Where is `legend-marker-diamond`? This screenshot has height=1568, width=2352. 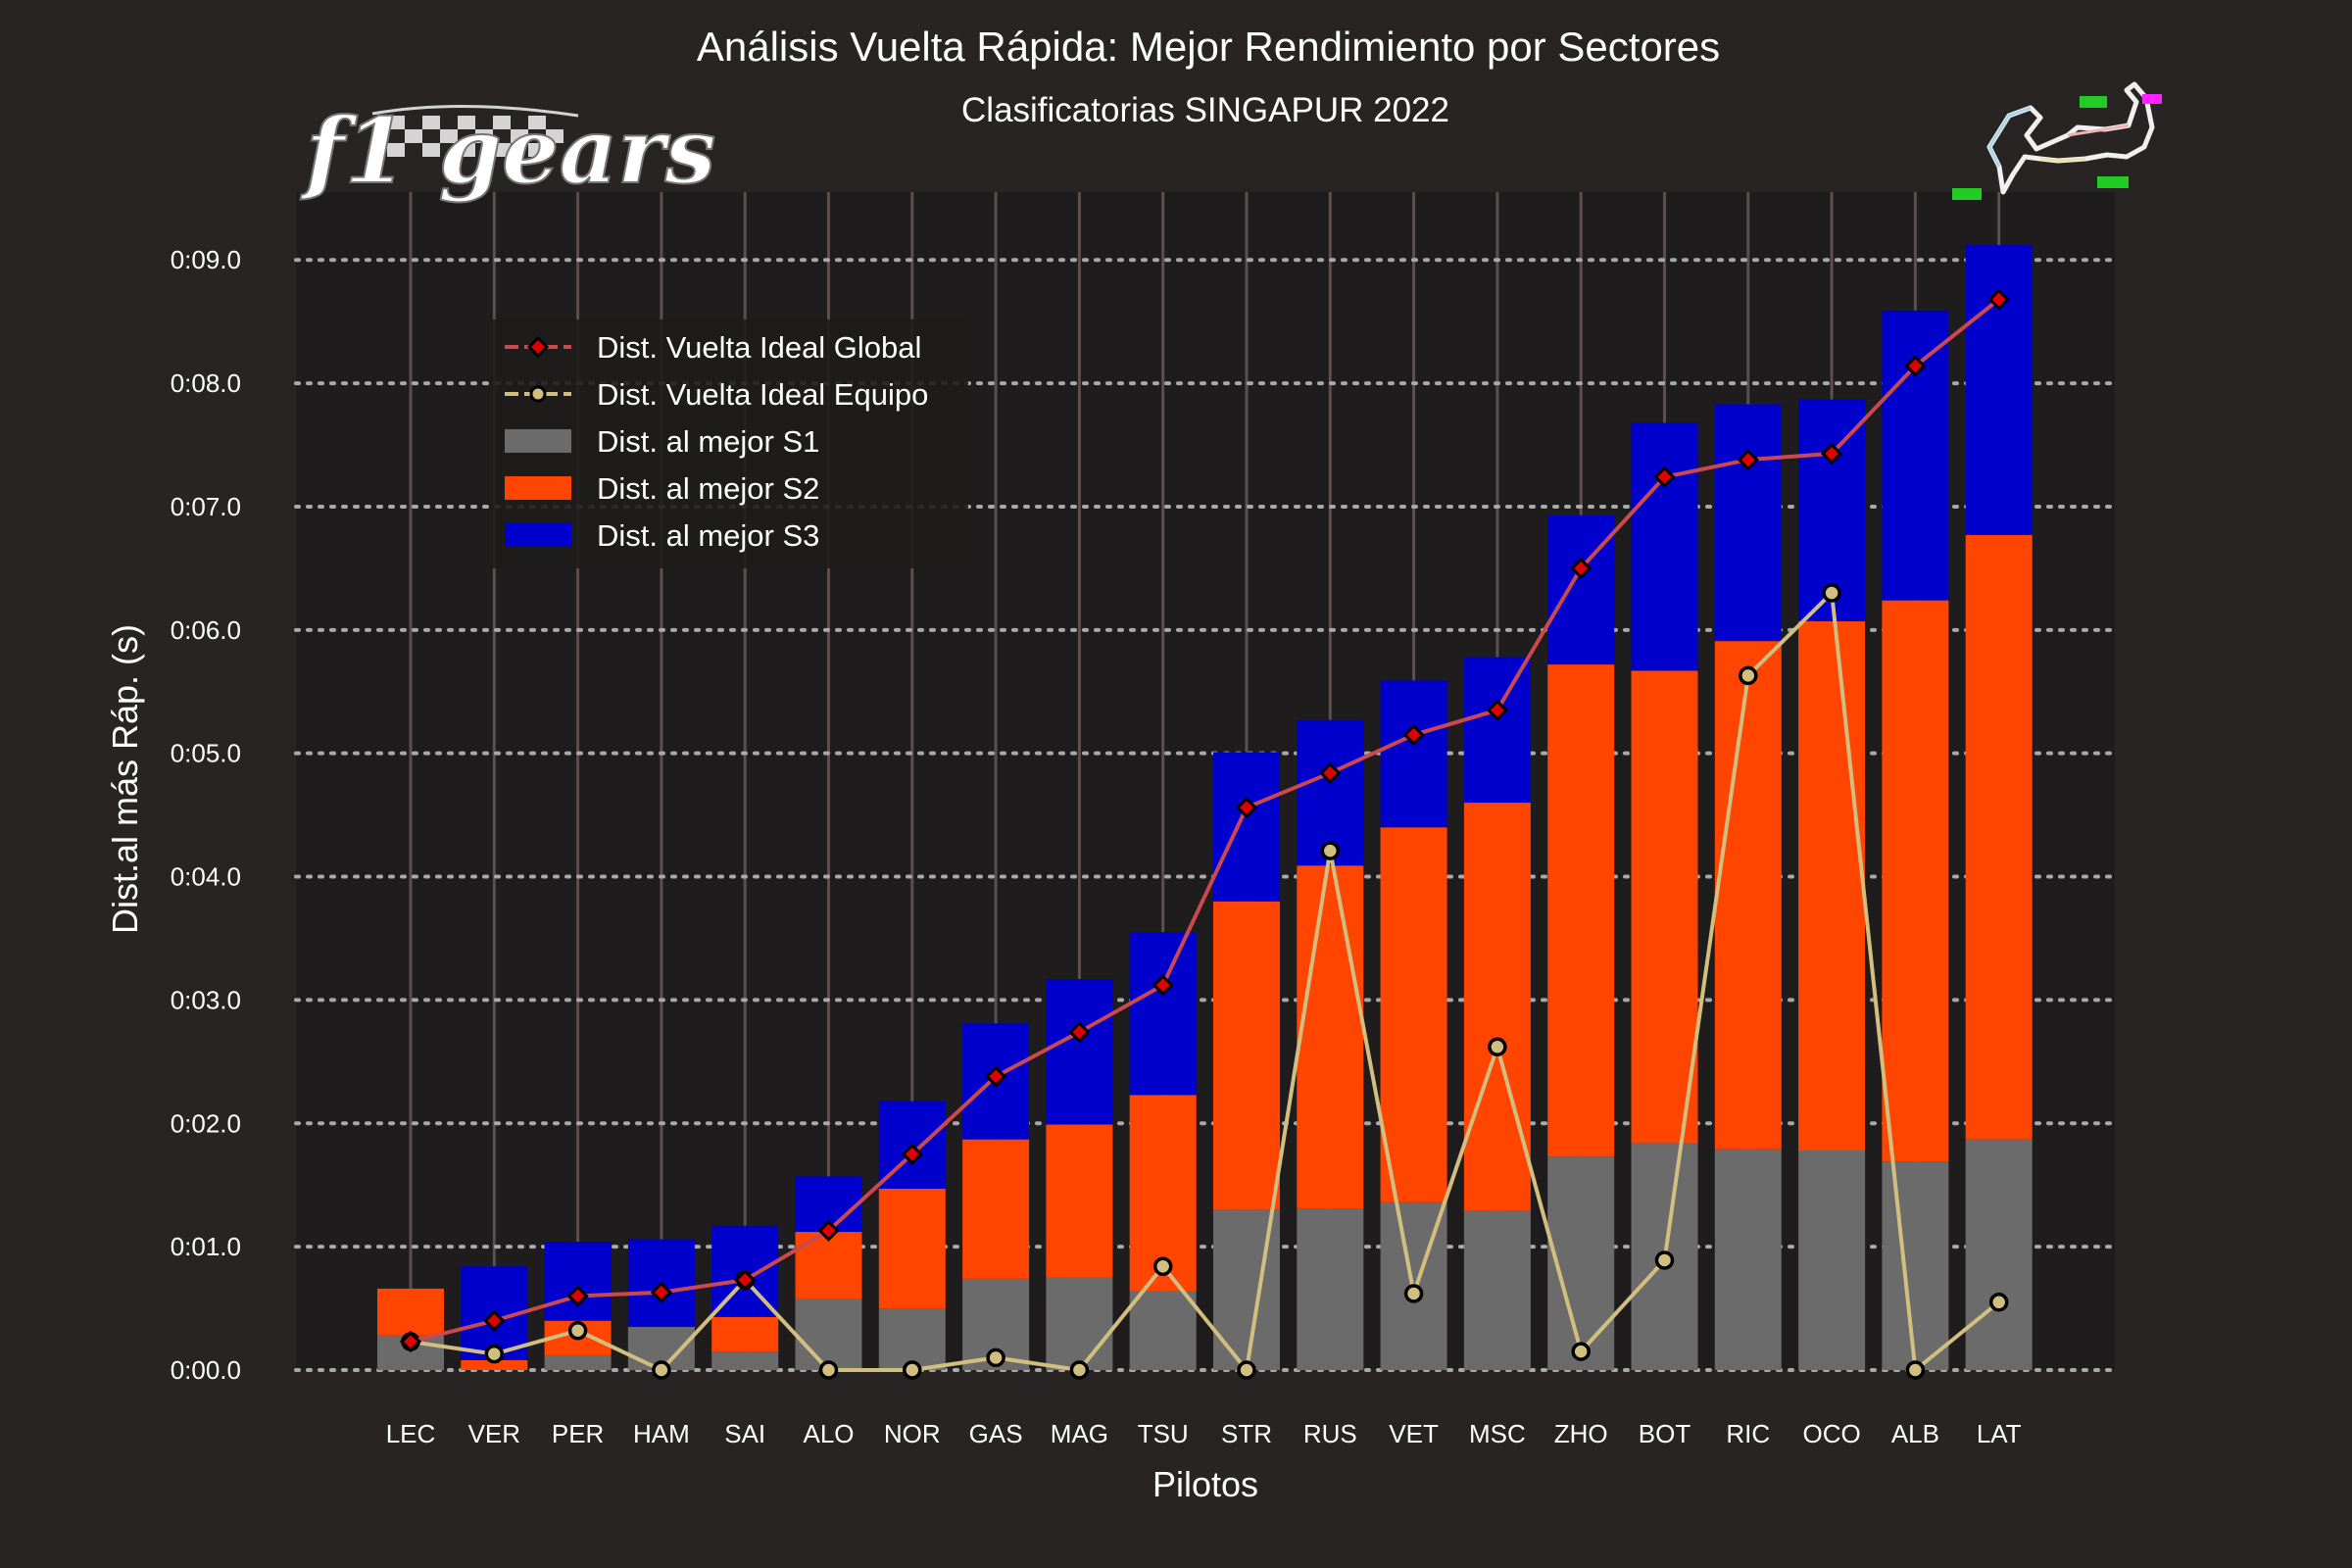
legend-marker-diamond is located at coordinates (538, 347).